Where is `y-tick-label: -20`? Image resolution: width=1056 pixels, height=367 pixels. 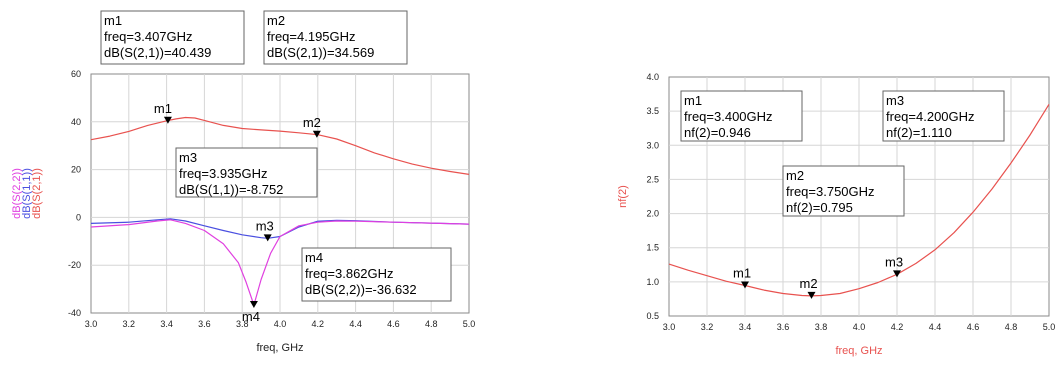 y-tick-label: -20 is located at coordinates (74, 265).